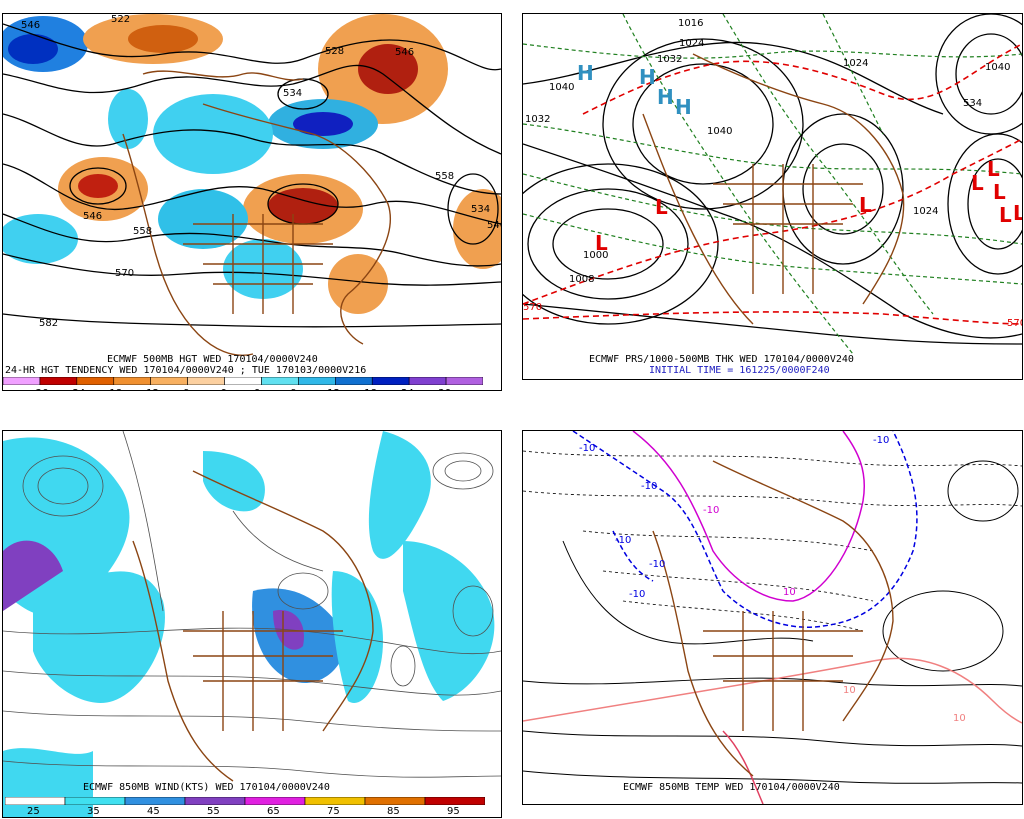 The image size is (1024, 819). Describe the element at coordinates (669, 59) in the screenshot. I see `contour-label: 1032` at that location.